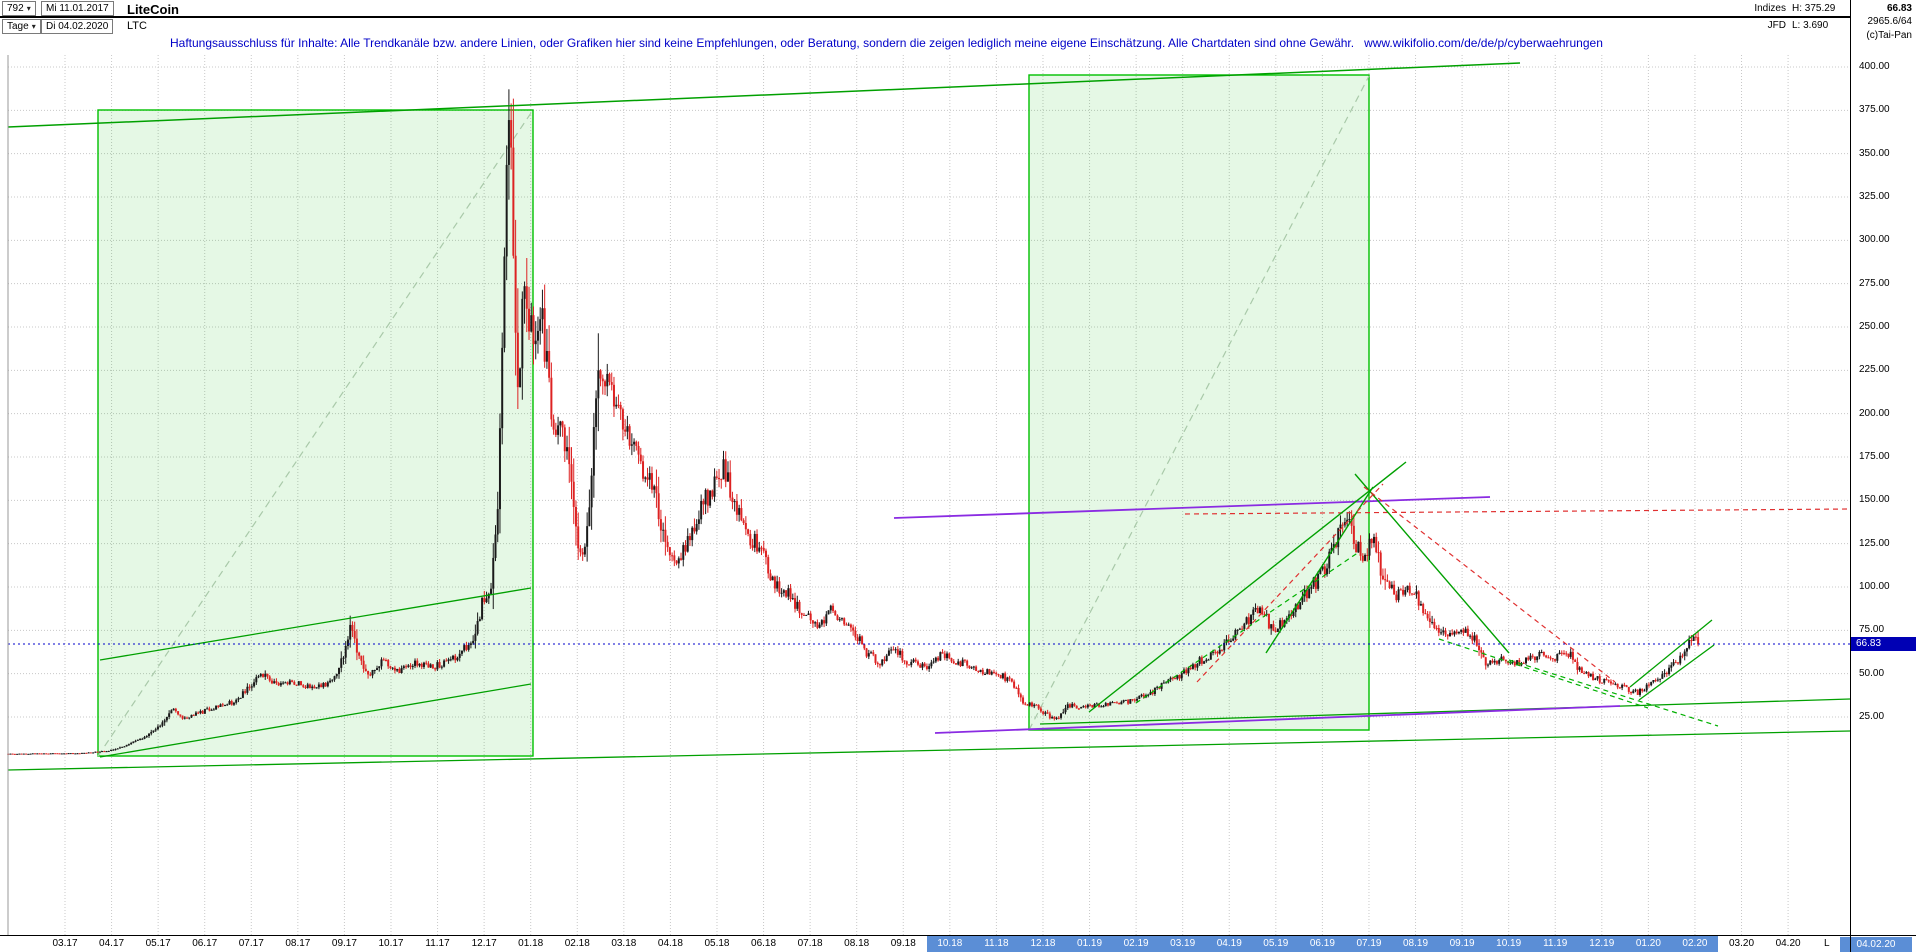 The width and height of the screenshot is (1916, 952). I want to click on price-axis-label: 25.00, so click(1872, 716).